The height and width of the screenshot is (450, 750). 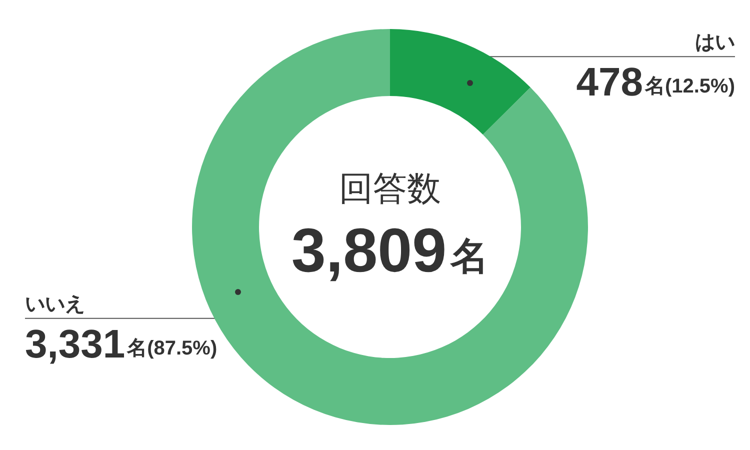 What do you see at coordinates (55, 304) in the screenshot?
I see `slice-label: いいえ` at bounding box center [55, 304].